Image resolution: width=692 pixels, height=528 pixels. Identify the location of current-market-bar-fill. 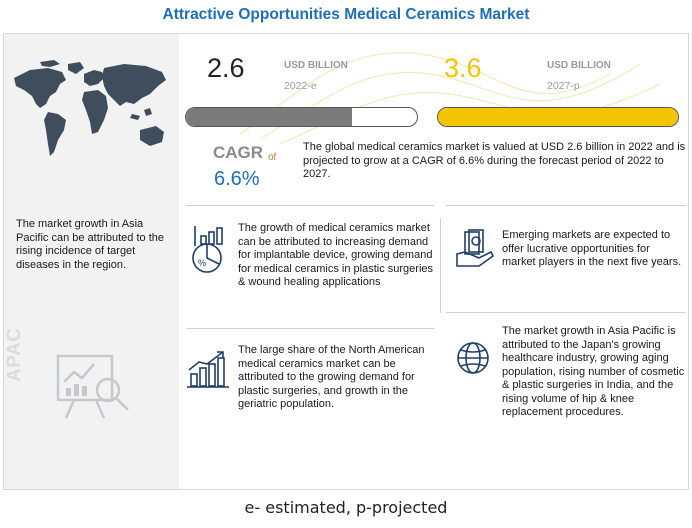
(269, 117).